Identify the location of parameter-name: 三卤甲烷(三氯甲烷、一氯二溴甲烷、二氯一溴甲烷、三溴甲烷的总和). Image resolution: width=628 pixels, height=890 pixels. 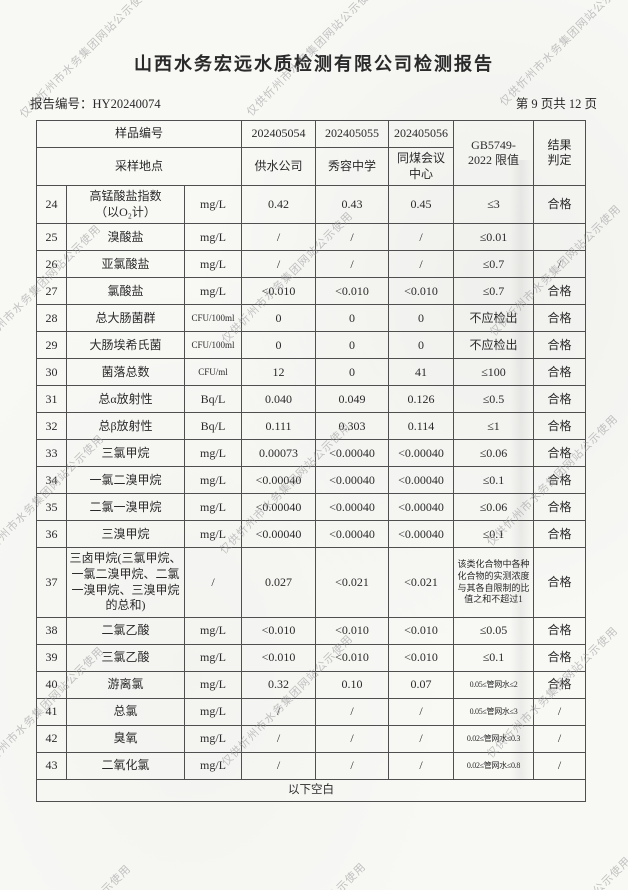
(125, 582).